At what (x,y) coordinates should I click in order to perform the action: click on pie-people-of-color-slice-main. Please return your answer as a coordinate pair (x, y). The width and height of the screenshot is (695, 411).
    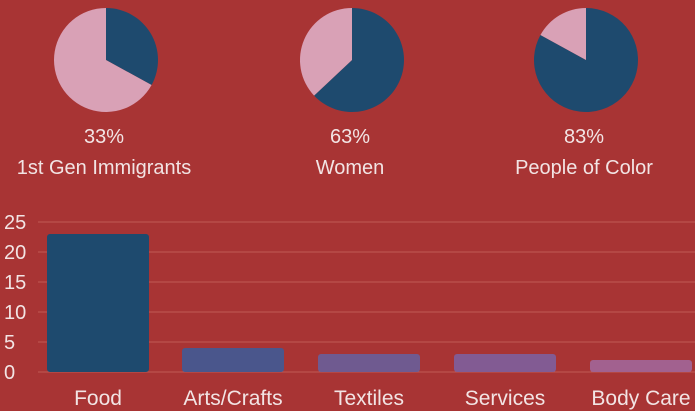
    Looking at the image, I should click on (585, 60).